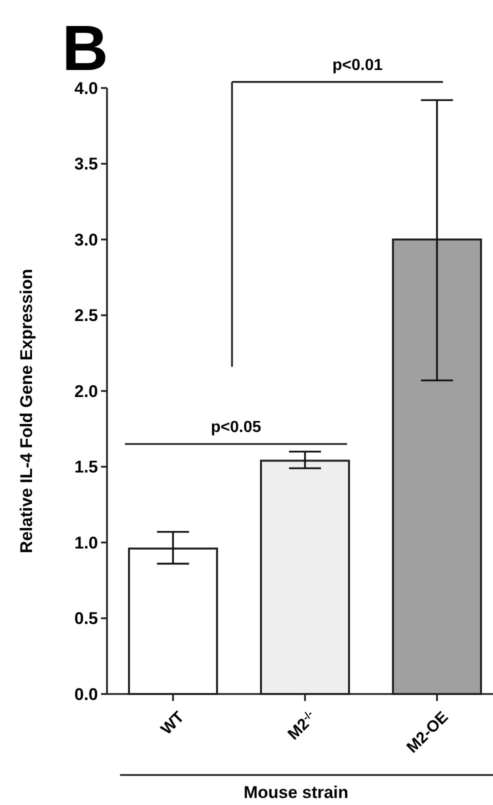  I want to click on text: p<0.01, so click(357, 65).